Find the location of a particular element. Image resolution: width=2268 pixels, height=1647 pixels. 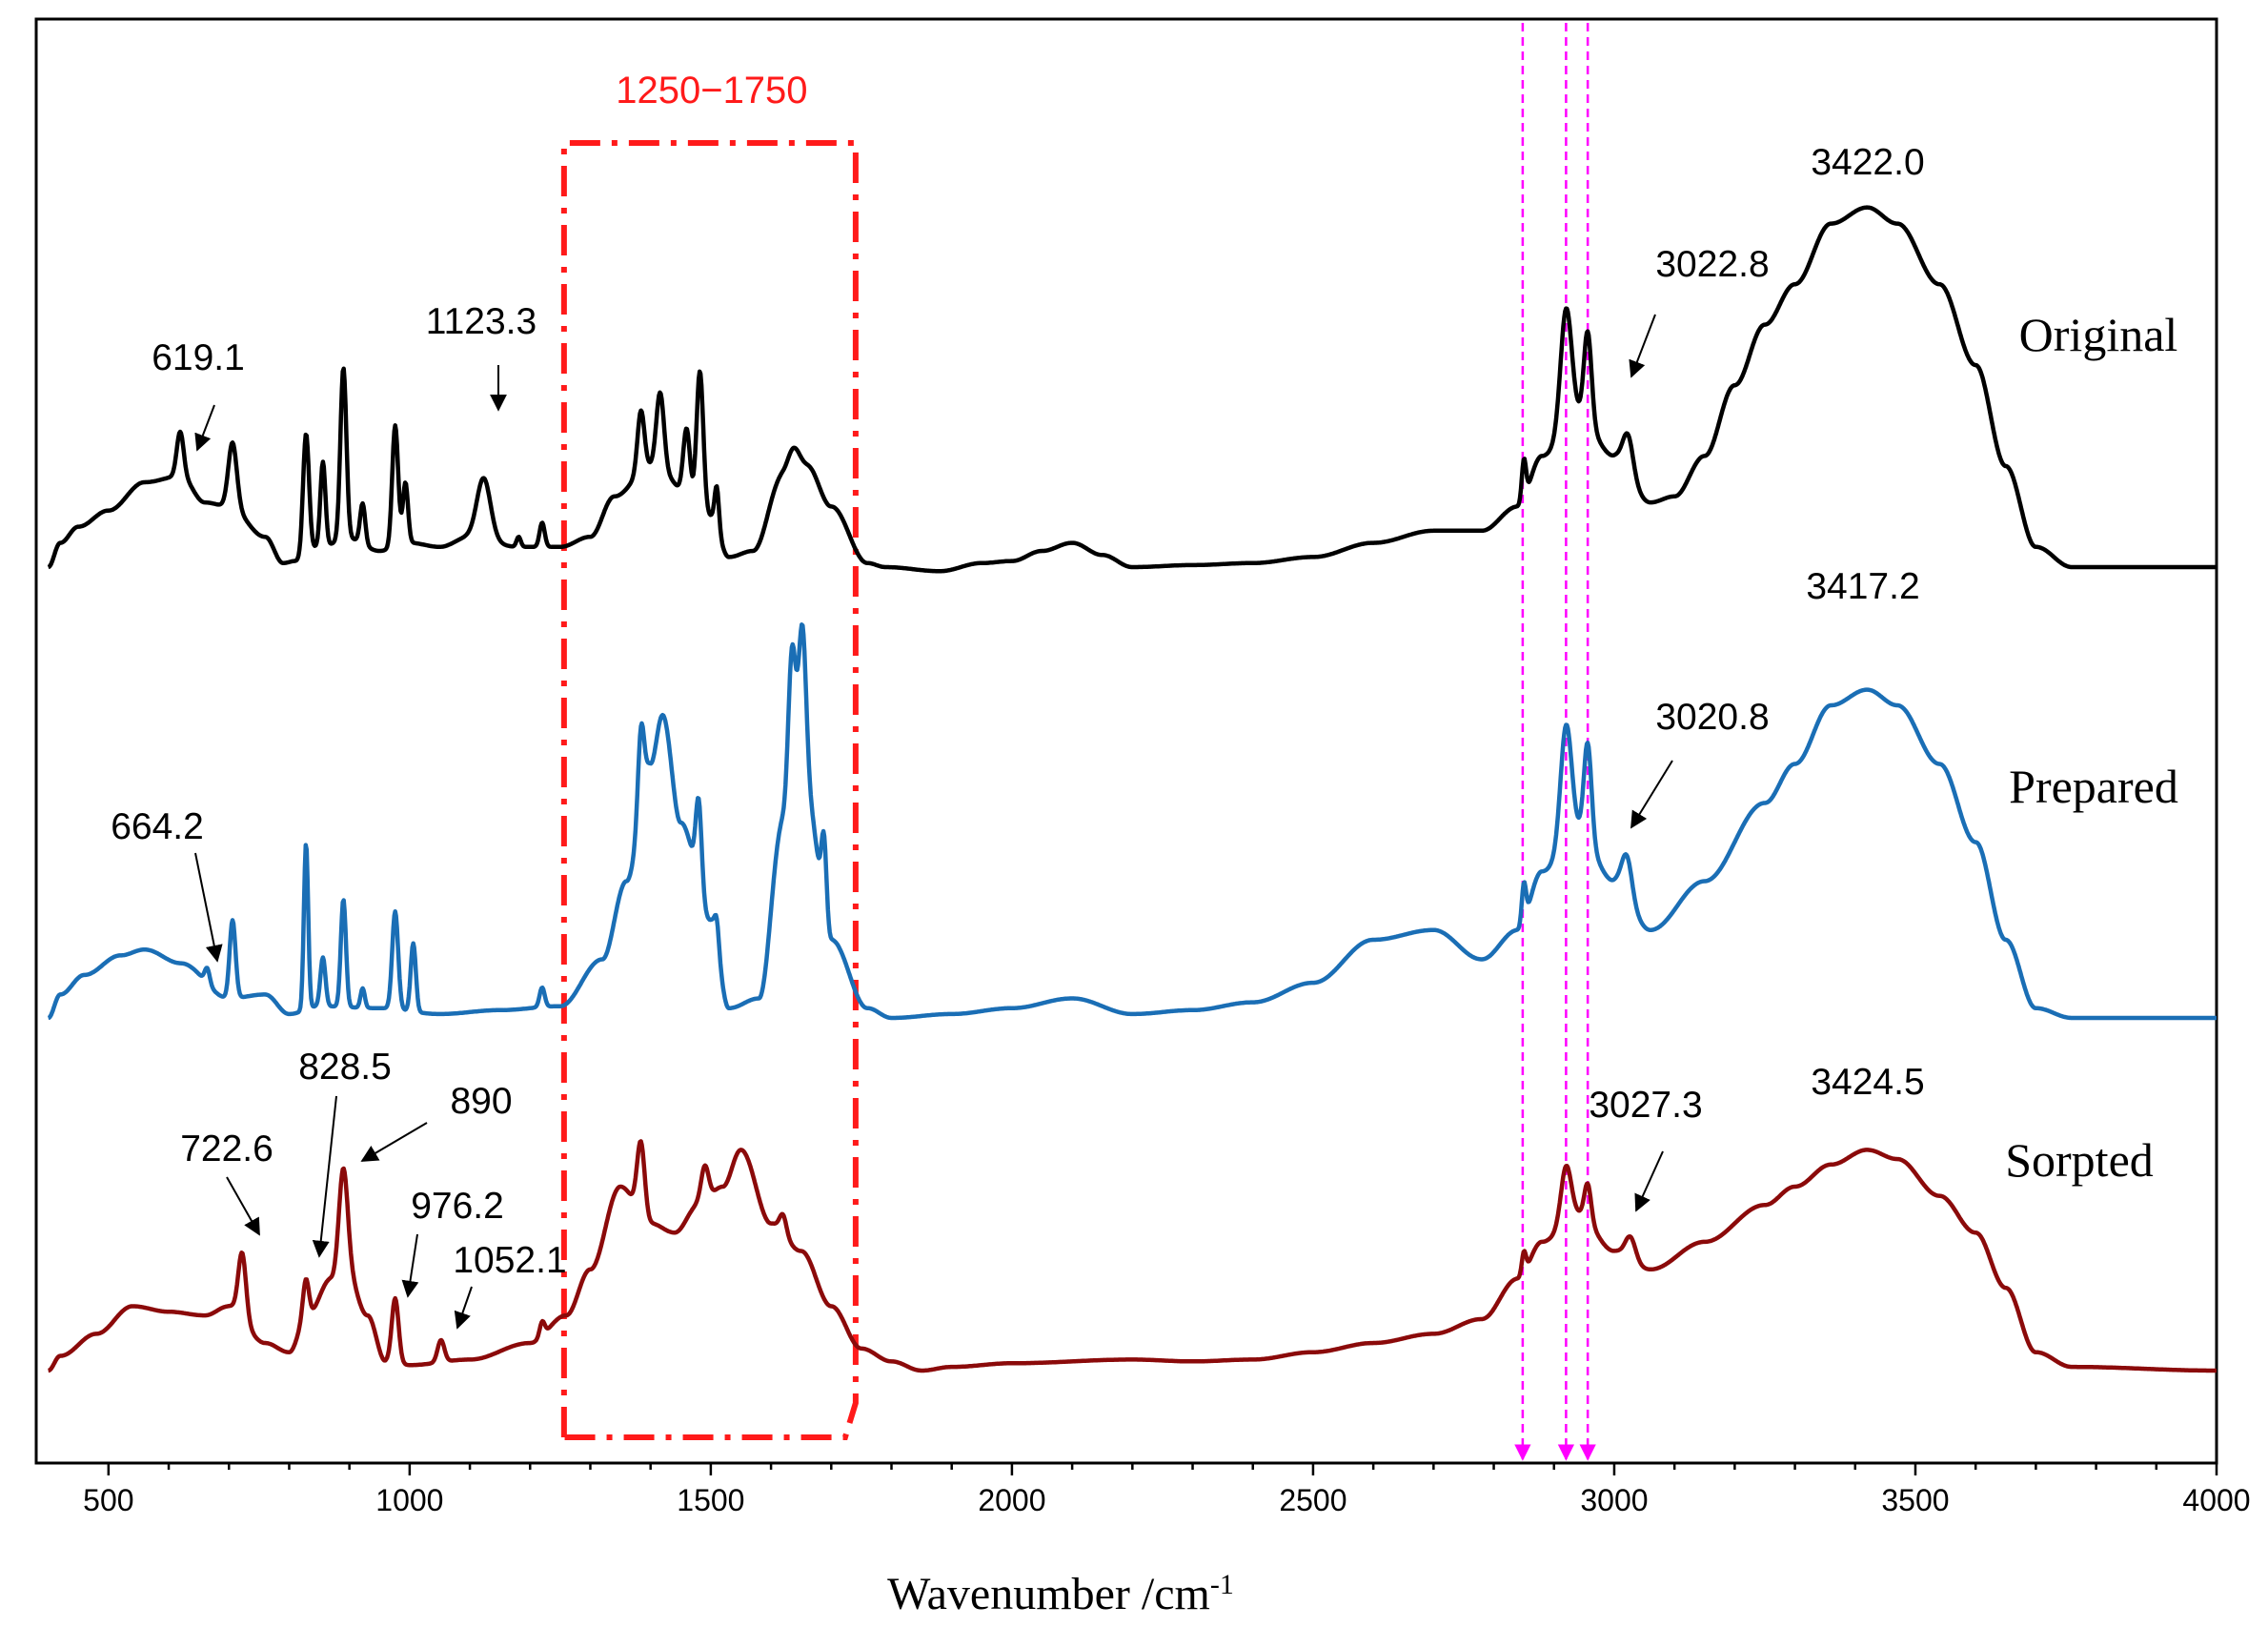

region-box is located at coordinates (709, 790).